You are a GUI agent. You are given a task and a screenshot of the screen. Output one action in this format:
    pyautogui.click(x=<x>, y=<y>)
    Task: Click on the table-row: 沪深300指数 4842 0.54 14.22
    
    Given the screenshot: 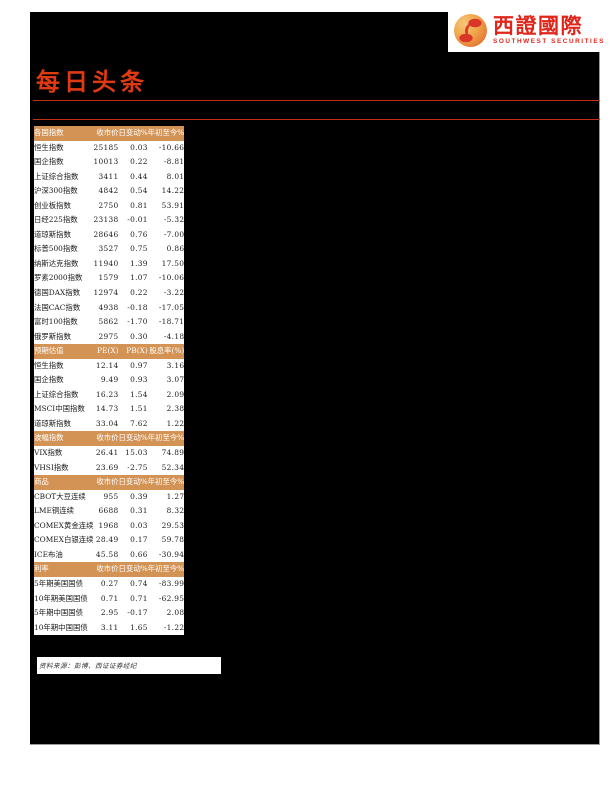 What is the action you would take?
    pyautogui.click(x=109, y=191)
    